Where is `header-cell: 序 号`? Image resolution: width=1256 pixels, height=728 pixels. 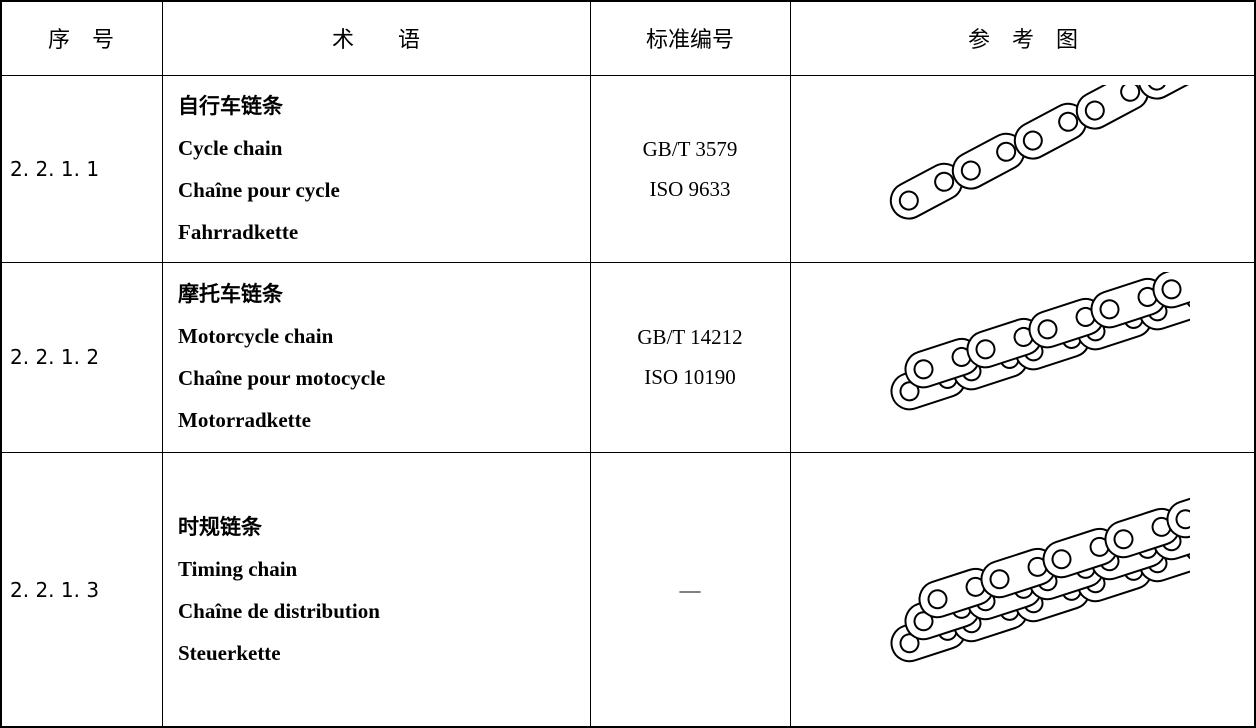
header-cell: 序 号 is located at coordinates (80, 40).